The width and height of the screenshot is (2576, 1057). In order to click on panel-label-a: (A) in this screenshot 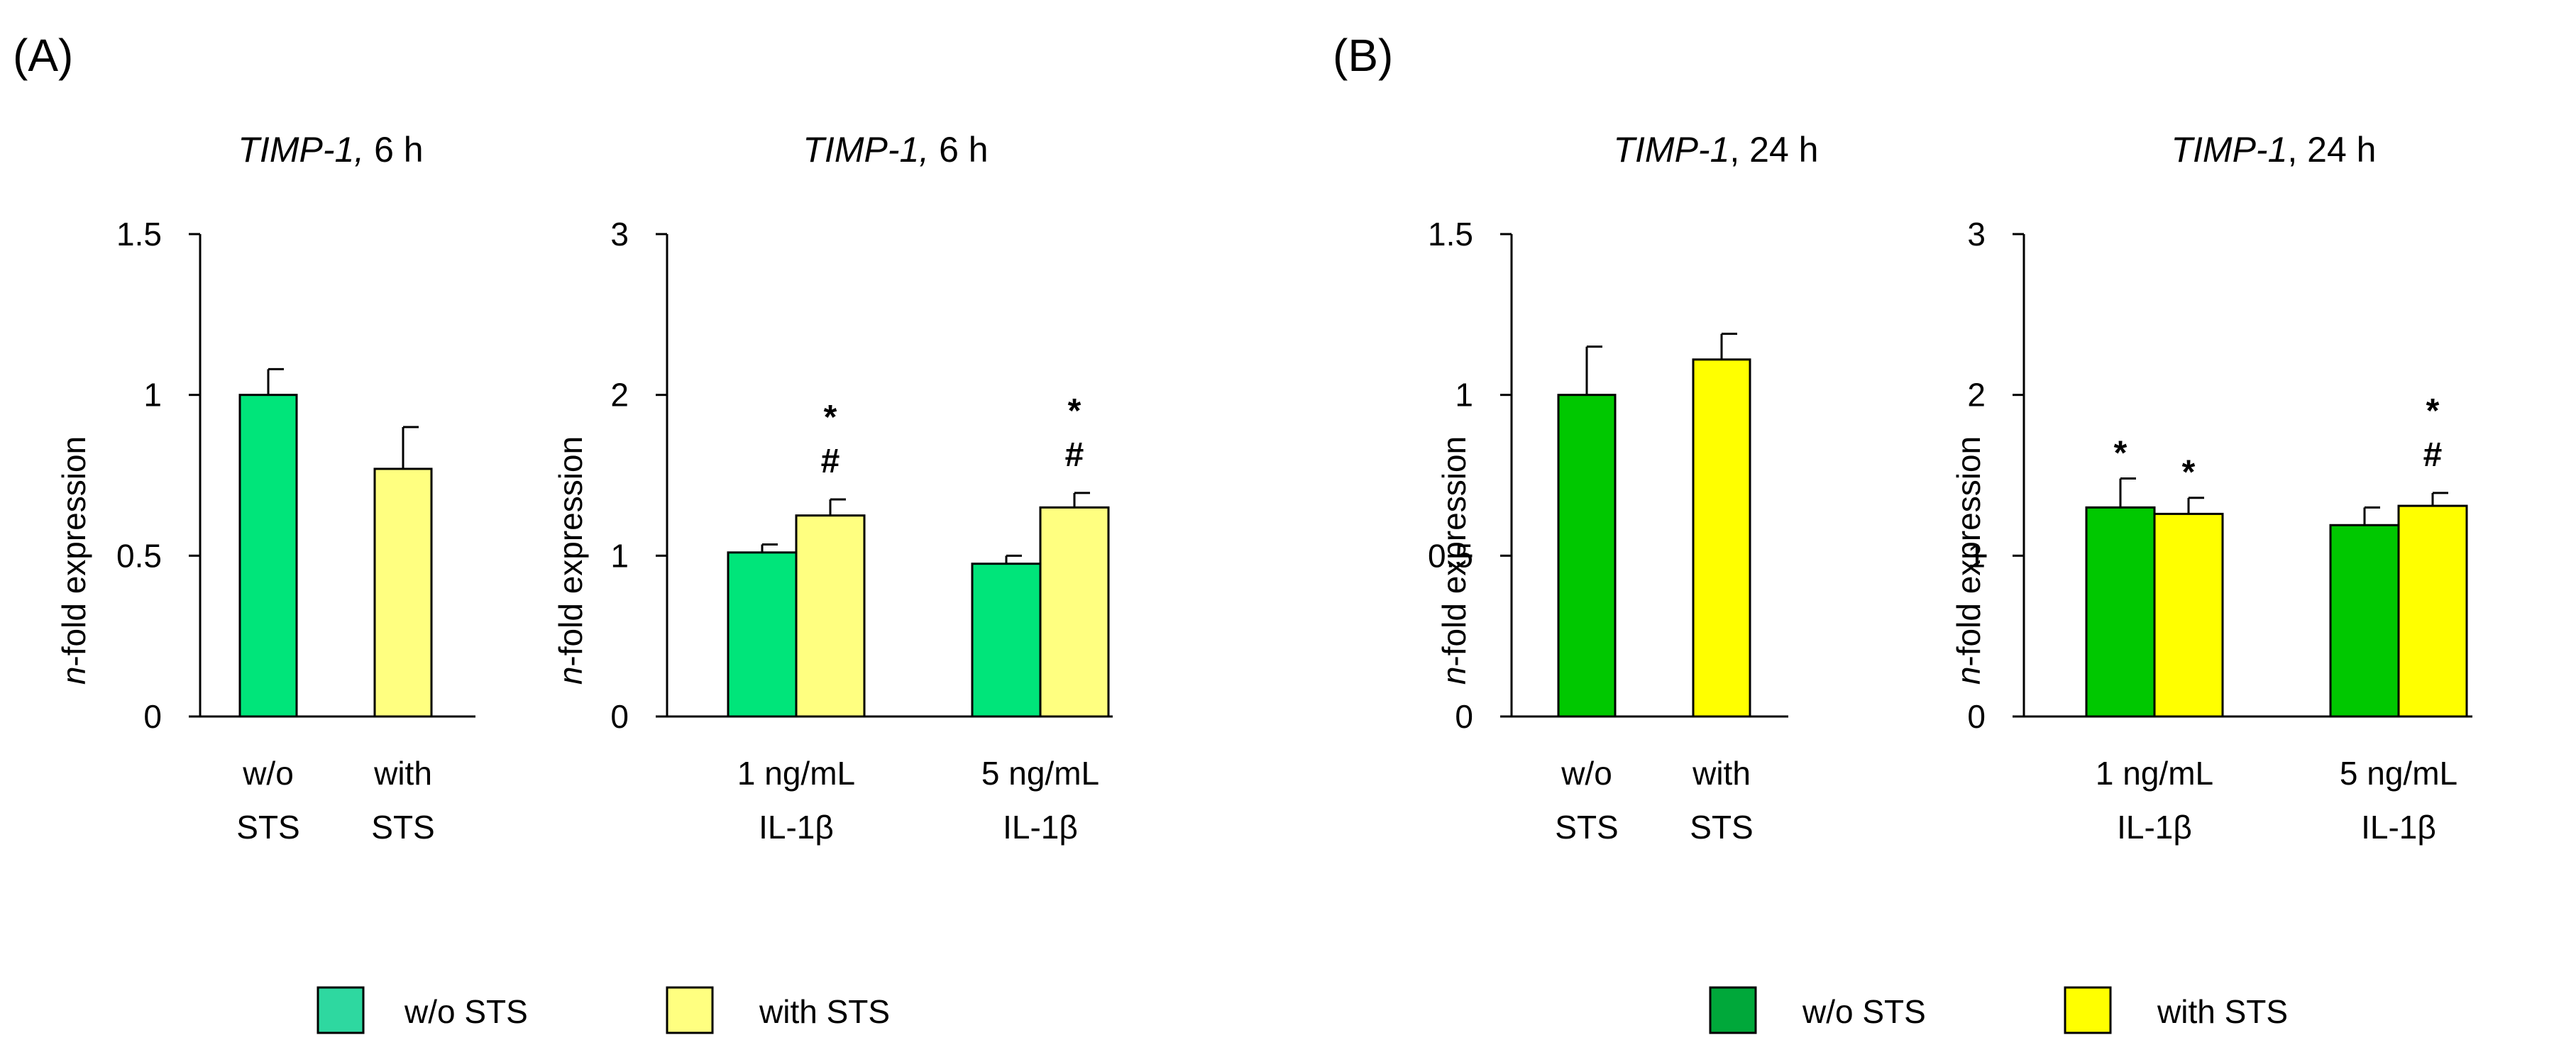, I will do `click(43, 55)`.